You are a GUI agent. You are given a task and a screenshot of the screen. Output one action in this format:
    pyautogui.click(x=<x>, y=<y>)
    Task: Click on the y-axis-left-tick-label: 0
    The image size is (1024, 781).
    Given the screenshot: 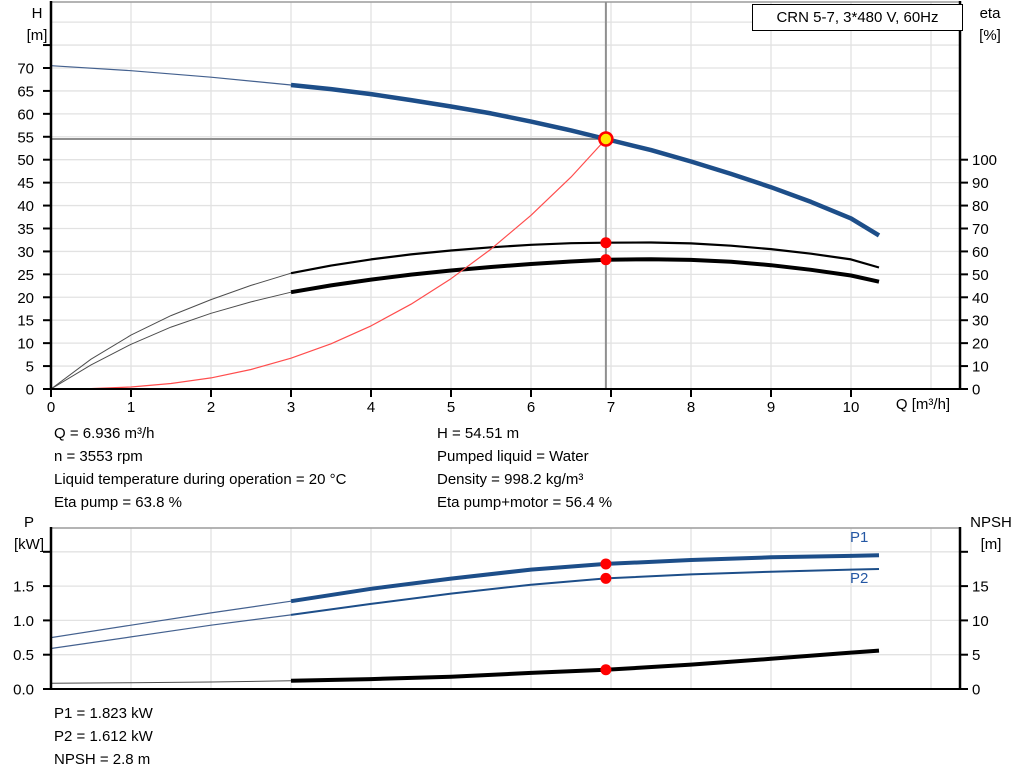 What is the action you would take?
    pyautogui.click(x=30, y=390)
    